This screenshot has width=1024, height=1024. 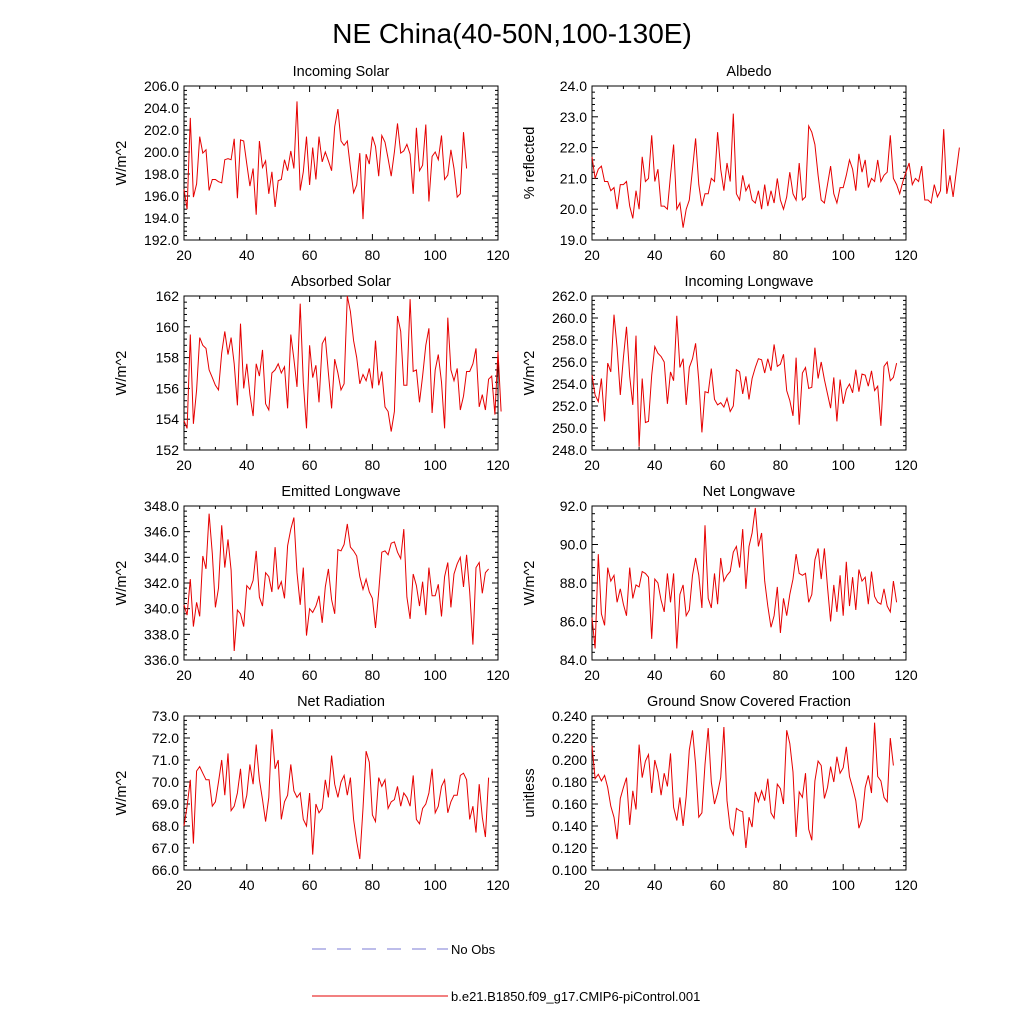 I want to click on emitted-longwave-ytick-label: 346.0, so click(x=161, y=532).